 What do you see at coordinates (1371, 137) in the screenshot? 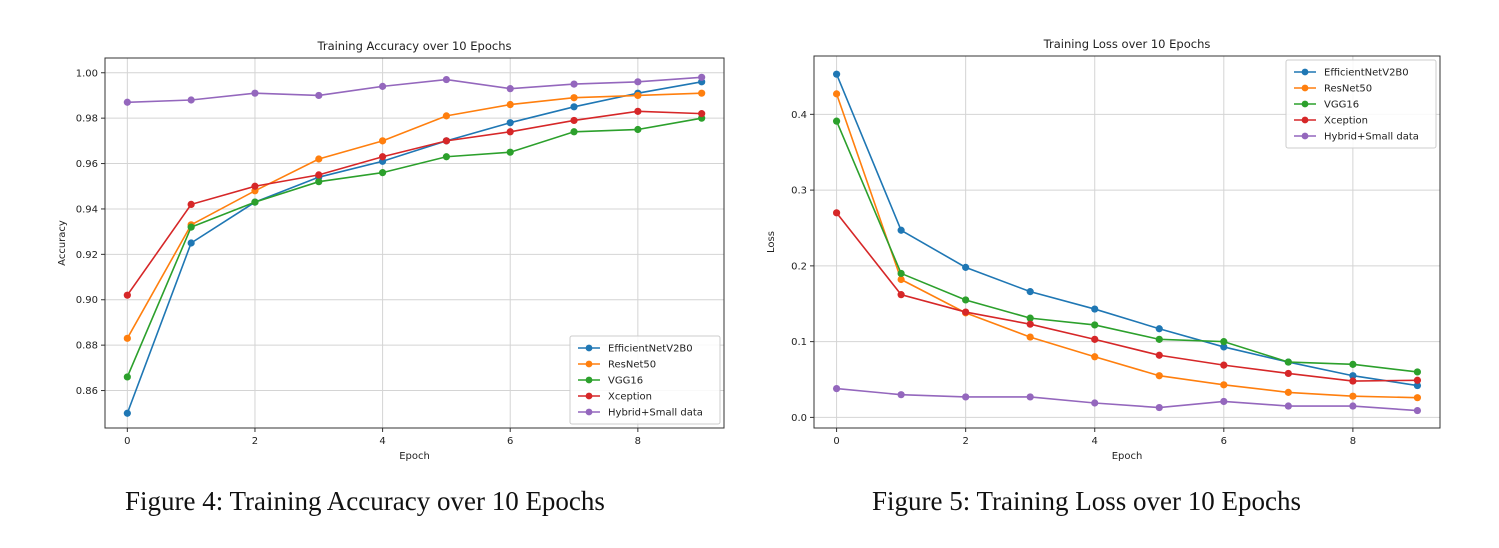
I see `loss-legend-label: Hybrid+Small data` at bounding box center [1371, 137].